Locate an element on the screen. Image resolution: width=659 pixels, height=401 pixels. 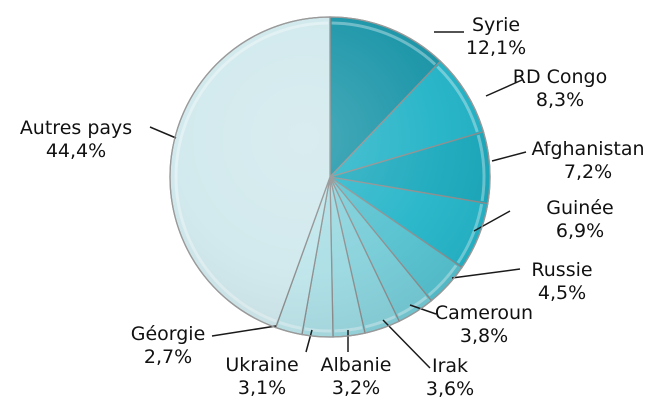
slice-value-autres-pays: 44,4% is located at coordinates (76, 151).